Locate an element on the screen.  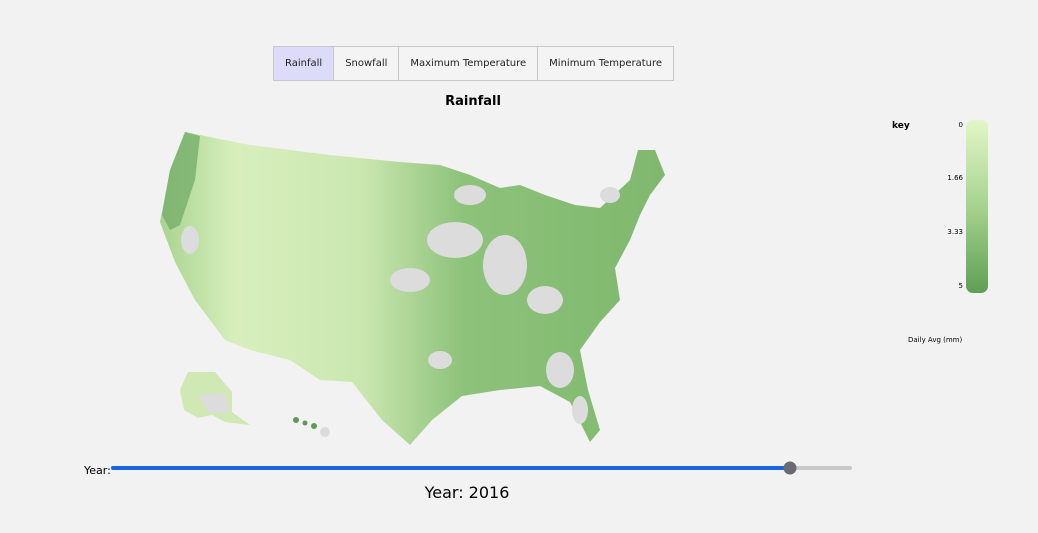
hawaii is located at coordinates (311, 427).